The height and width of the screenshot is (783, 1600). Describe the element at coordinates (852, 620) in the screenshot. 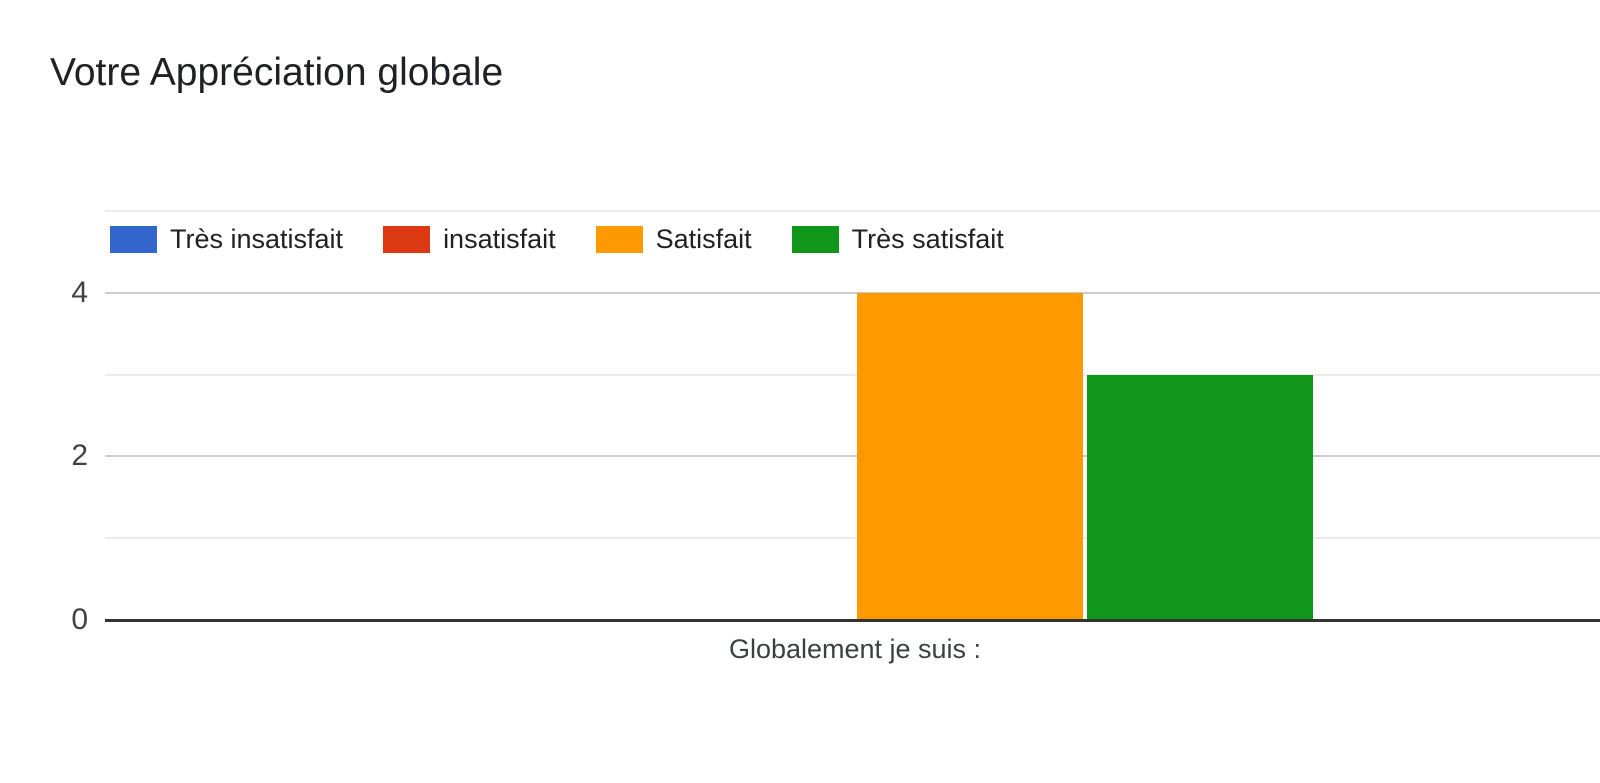

I see `x-axis-line` at that location.